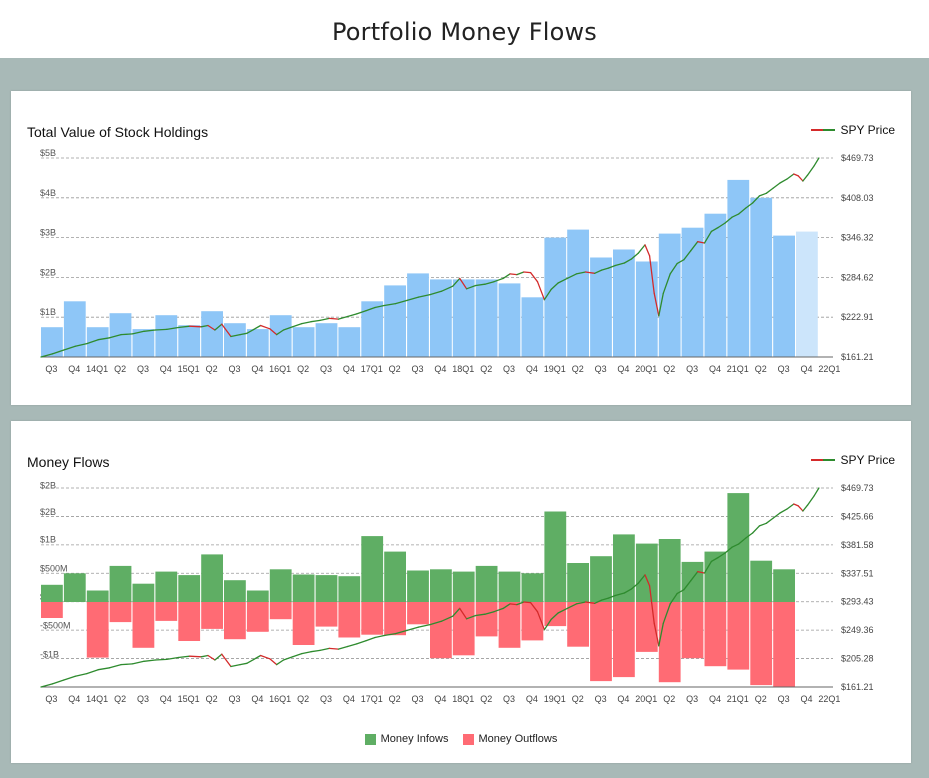 This screenshot has height=778, width=929. Describe the element at coordinates (646, 369) in the screenshot. I see `x-tick-label: 20Q1` at that location.